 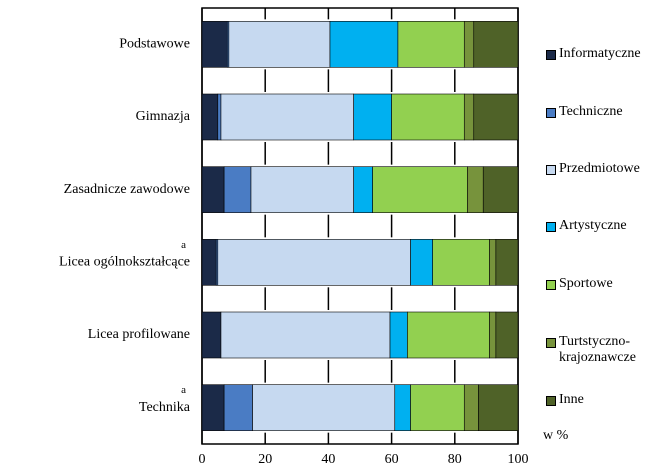 I want to click on legend-item: Turtstyczno-krajoznawcze, so click(x=607, y=350).